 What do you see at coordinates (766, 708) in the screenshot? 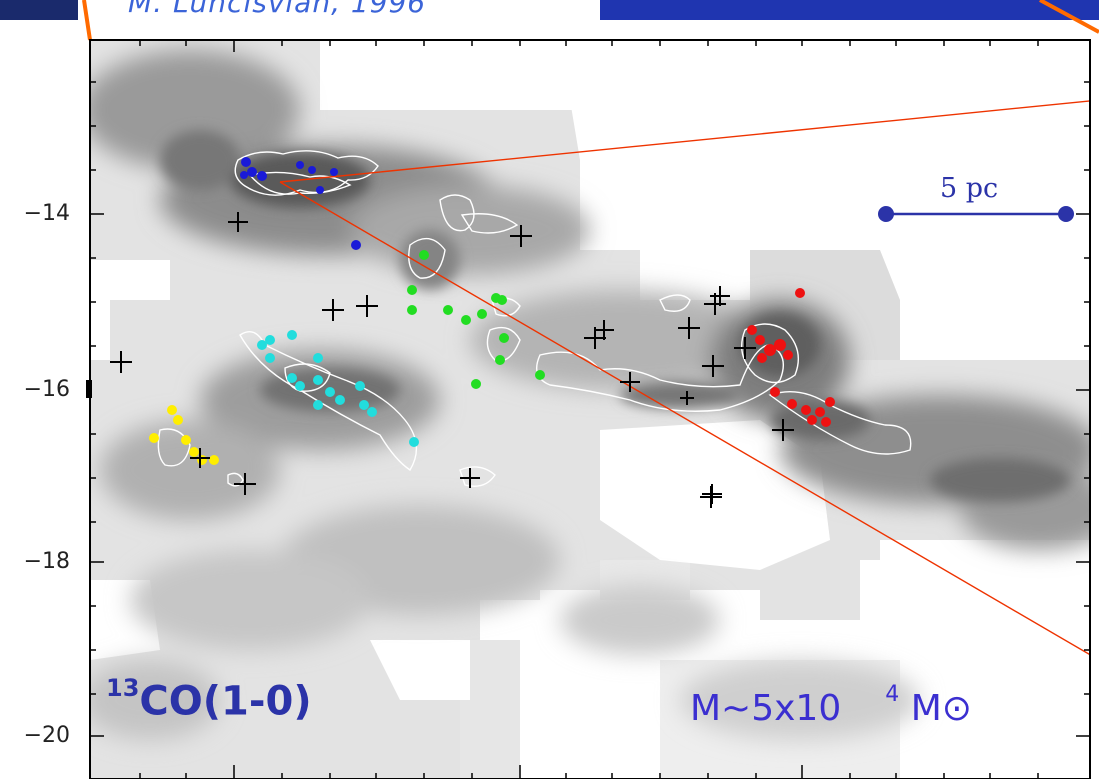
I see `mass-prefix: M~5x10` at bounding box center [766, 708].